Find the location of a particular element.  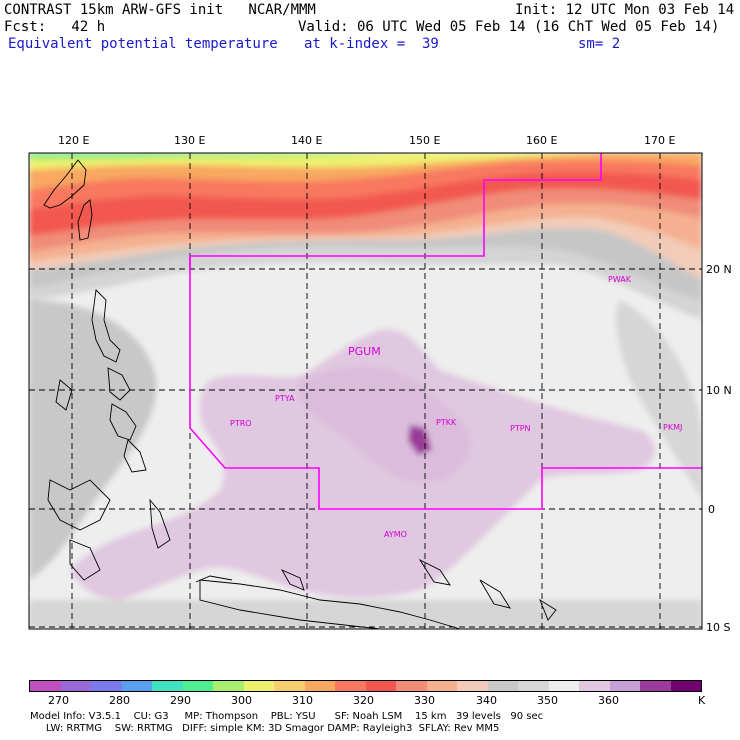

colorbar-label-320: 320 is located at coordinates (363, 700).